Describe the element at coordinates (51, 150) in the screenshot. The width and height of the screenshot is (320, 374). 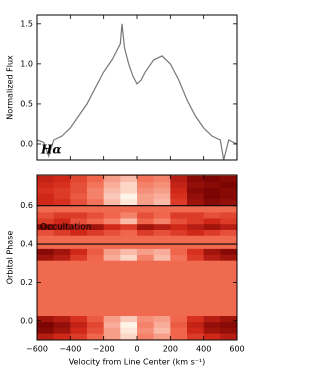
I see `line-annotation: Hα` at that location.